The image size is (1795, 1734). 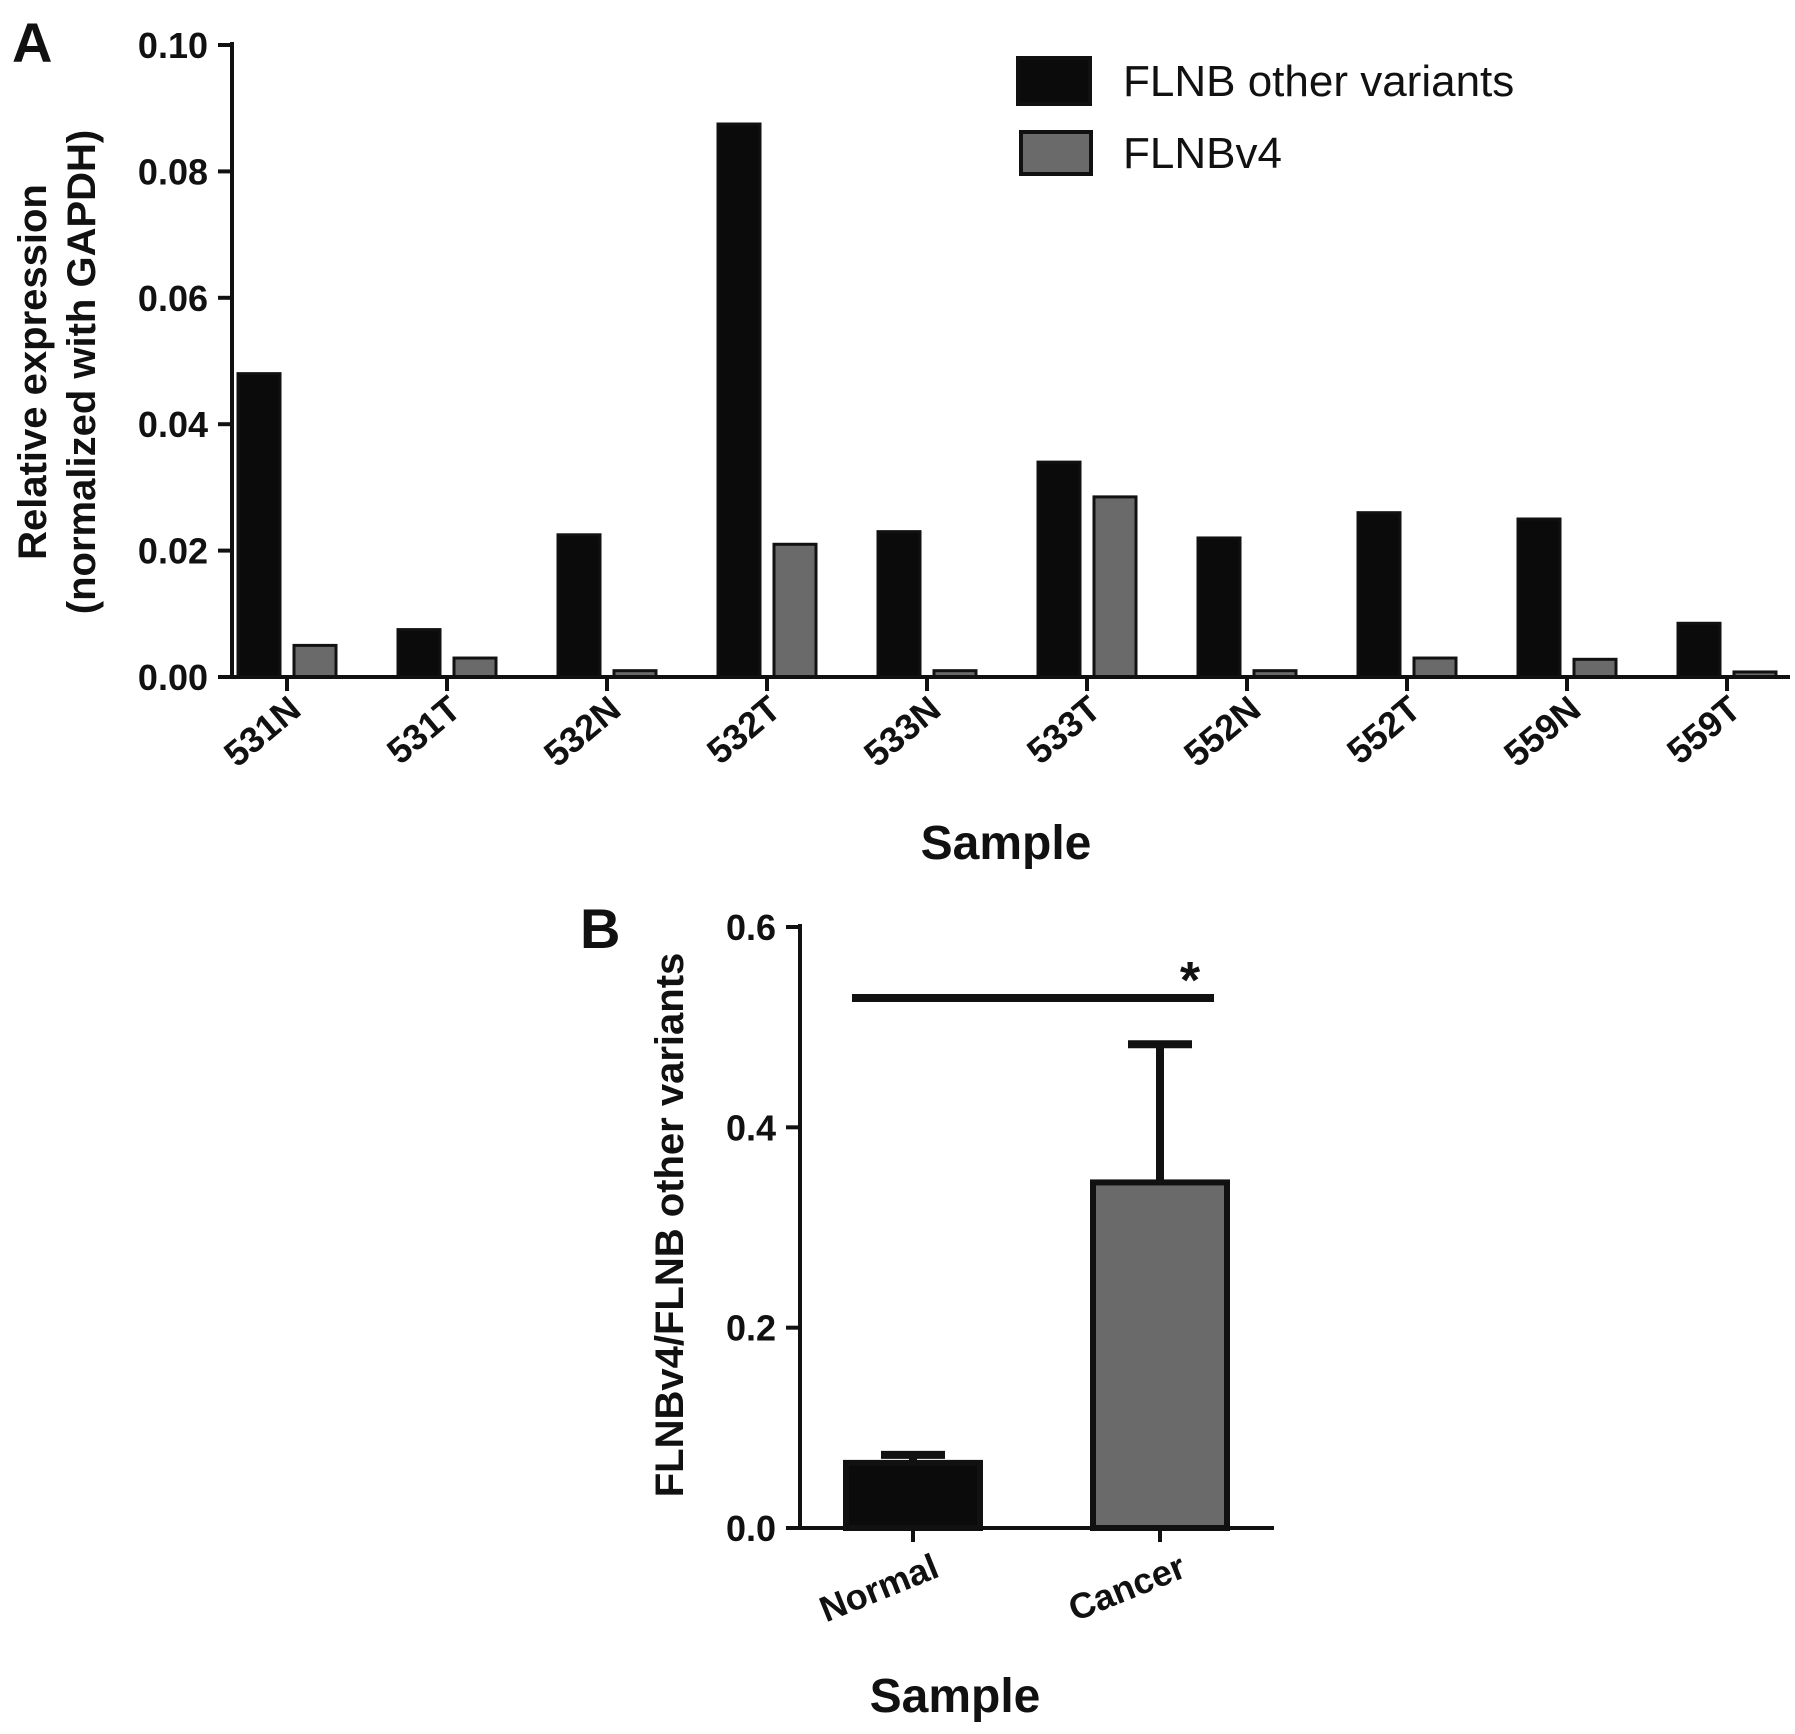 What do you see at coordinates (33, 372) in the screenshot?
I see `panel-a-y-label-line1: Relative expression` at bounding box center [33, 372].